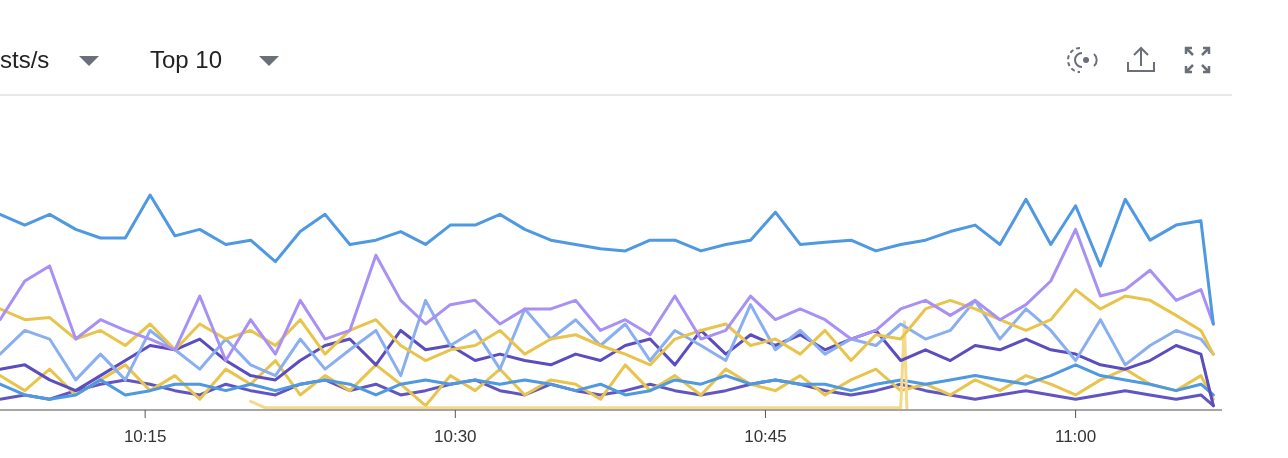 The image size is (1288, 458). What do you see at coordinates (765, 436) in the screenshot?
I see `x-tick-label: 10:45` at bounding box center [765, 436].